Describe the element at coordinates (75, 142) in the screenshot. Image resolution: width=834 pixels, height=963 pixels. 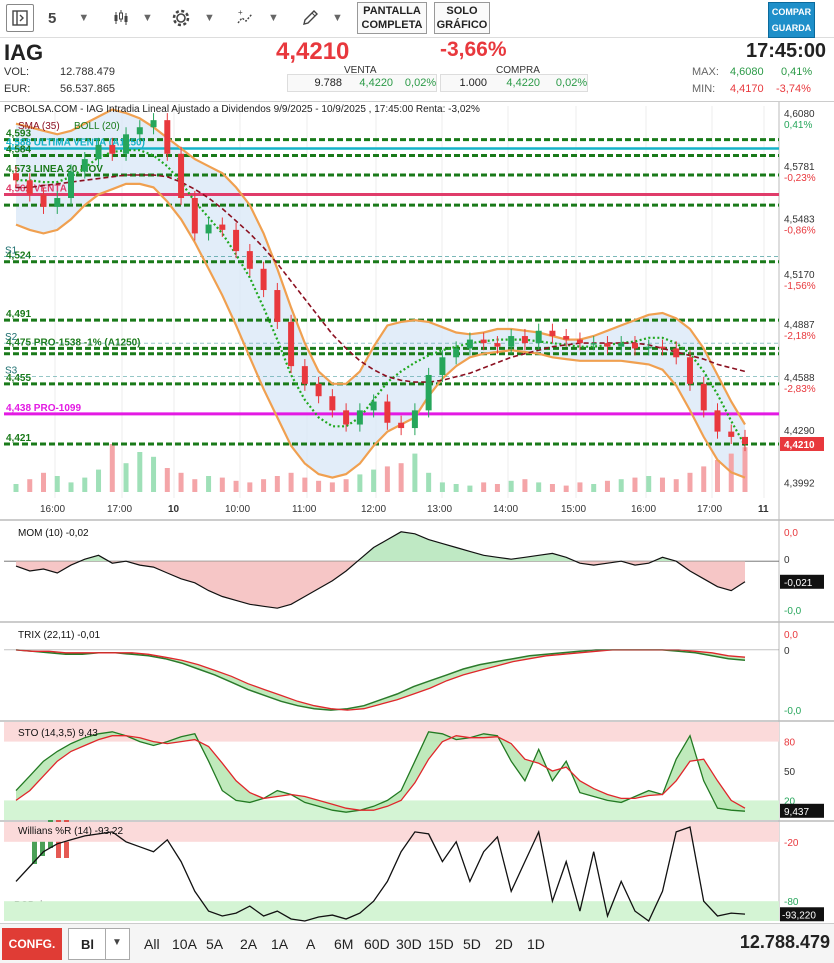
I see `level-label: 4,588 ULTIMA VENTA (A1250)` at that location.